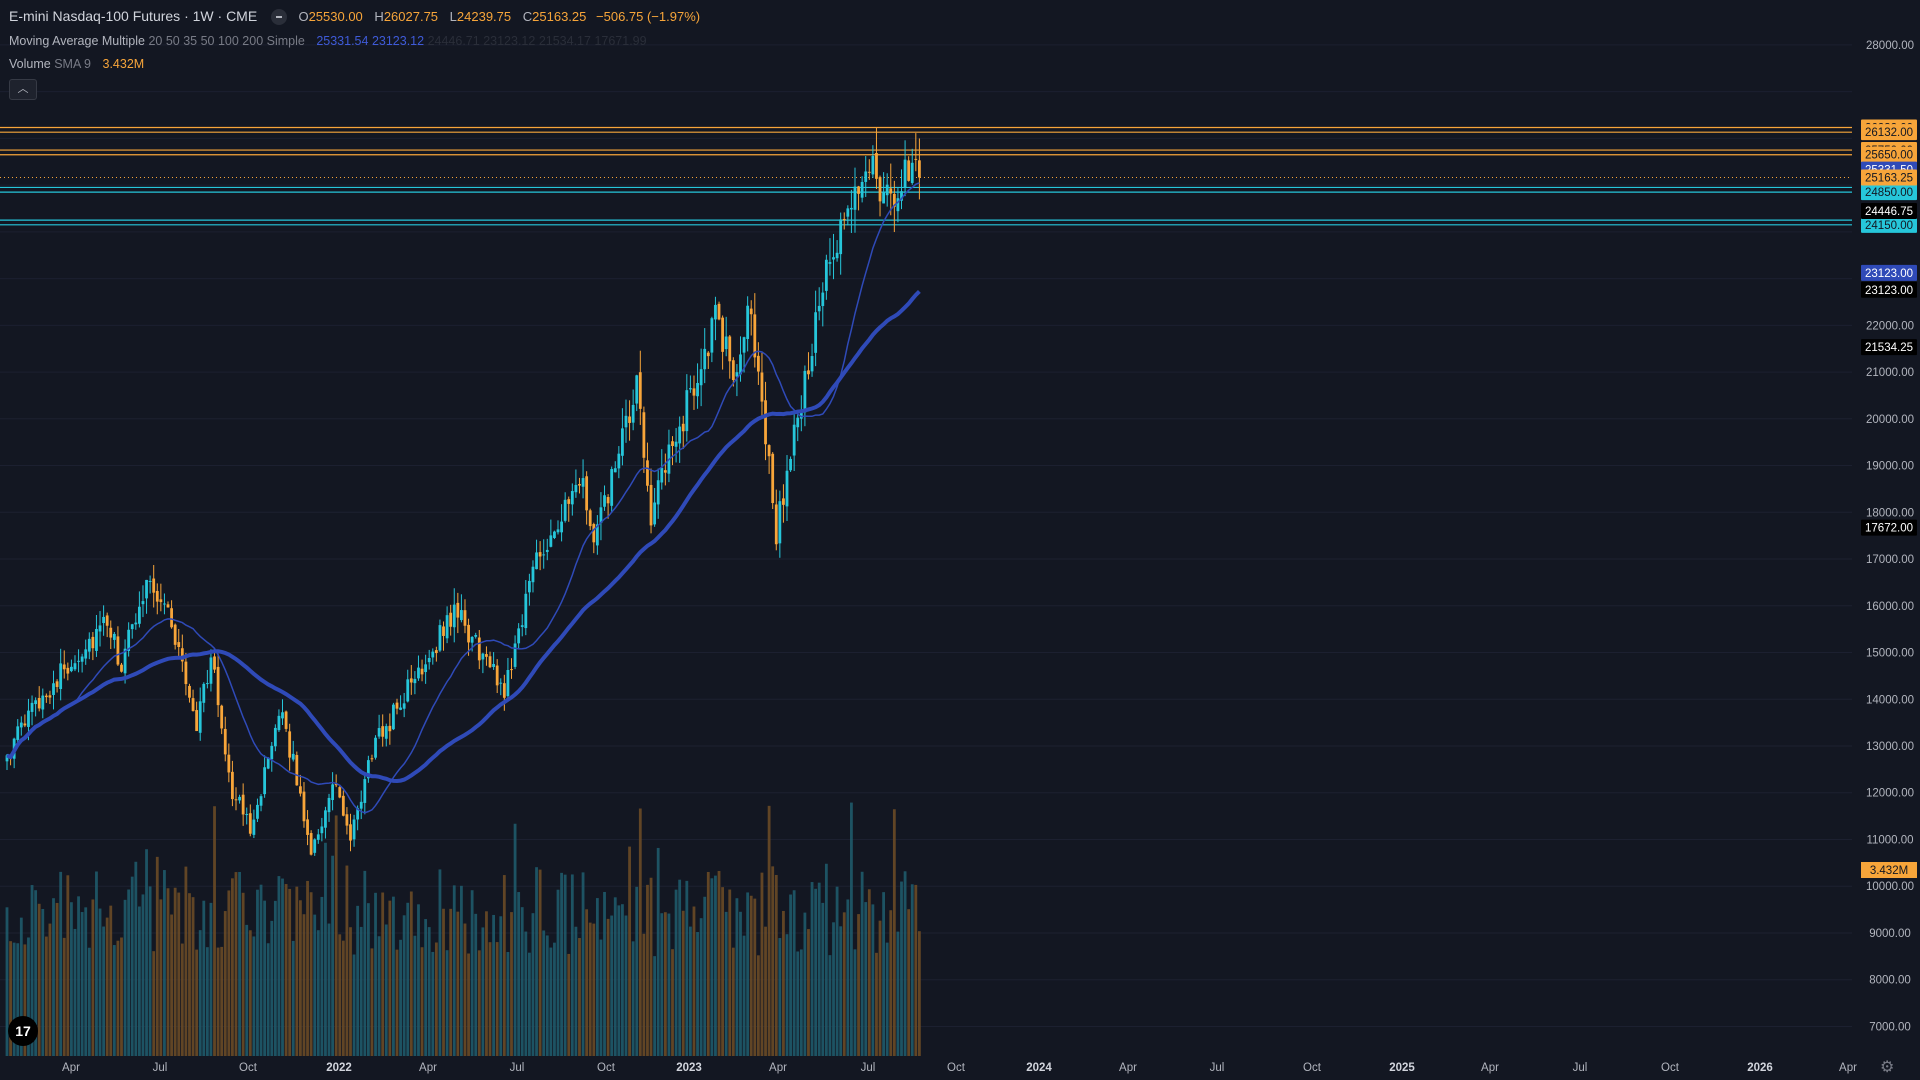  I want to click on ma-value-4: 23123.12, so click(509, 41).